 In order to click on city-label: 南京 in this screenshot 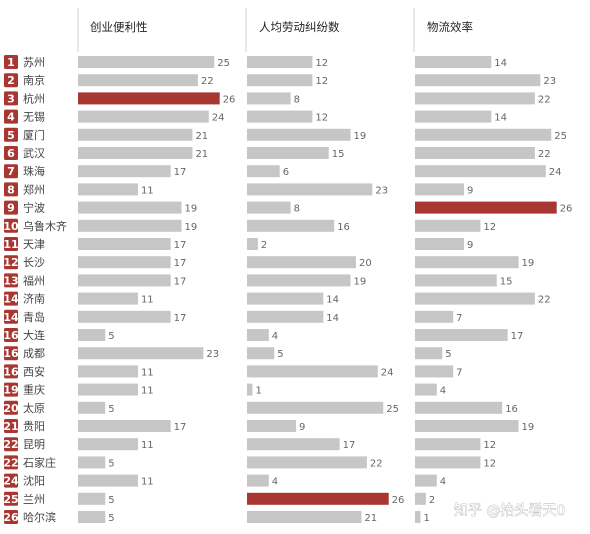, I will do `click(34, 80)`.